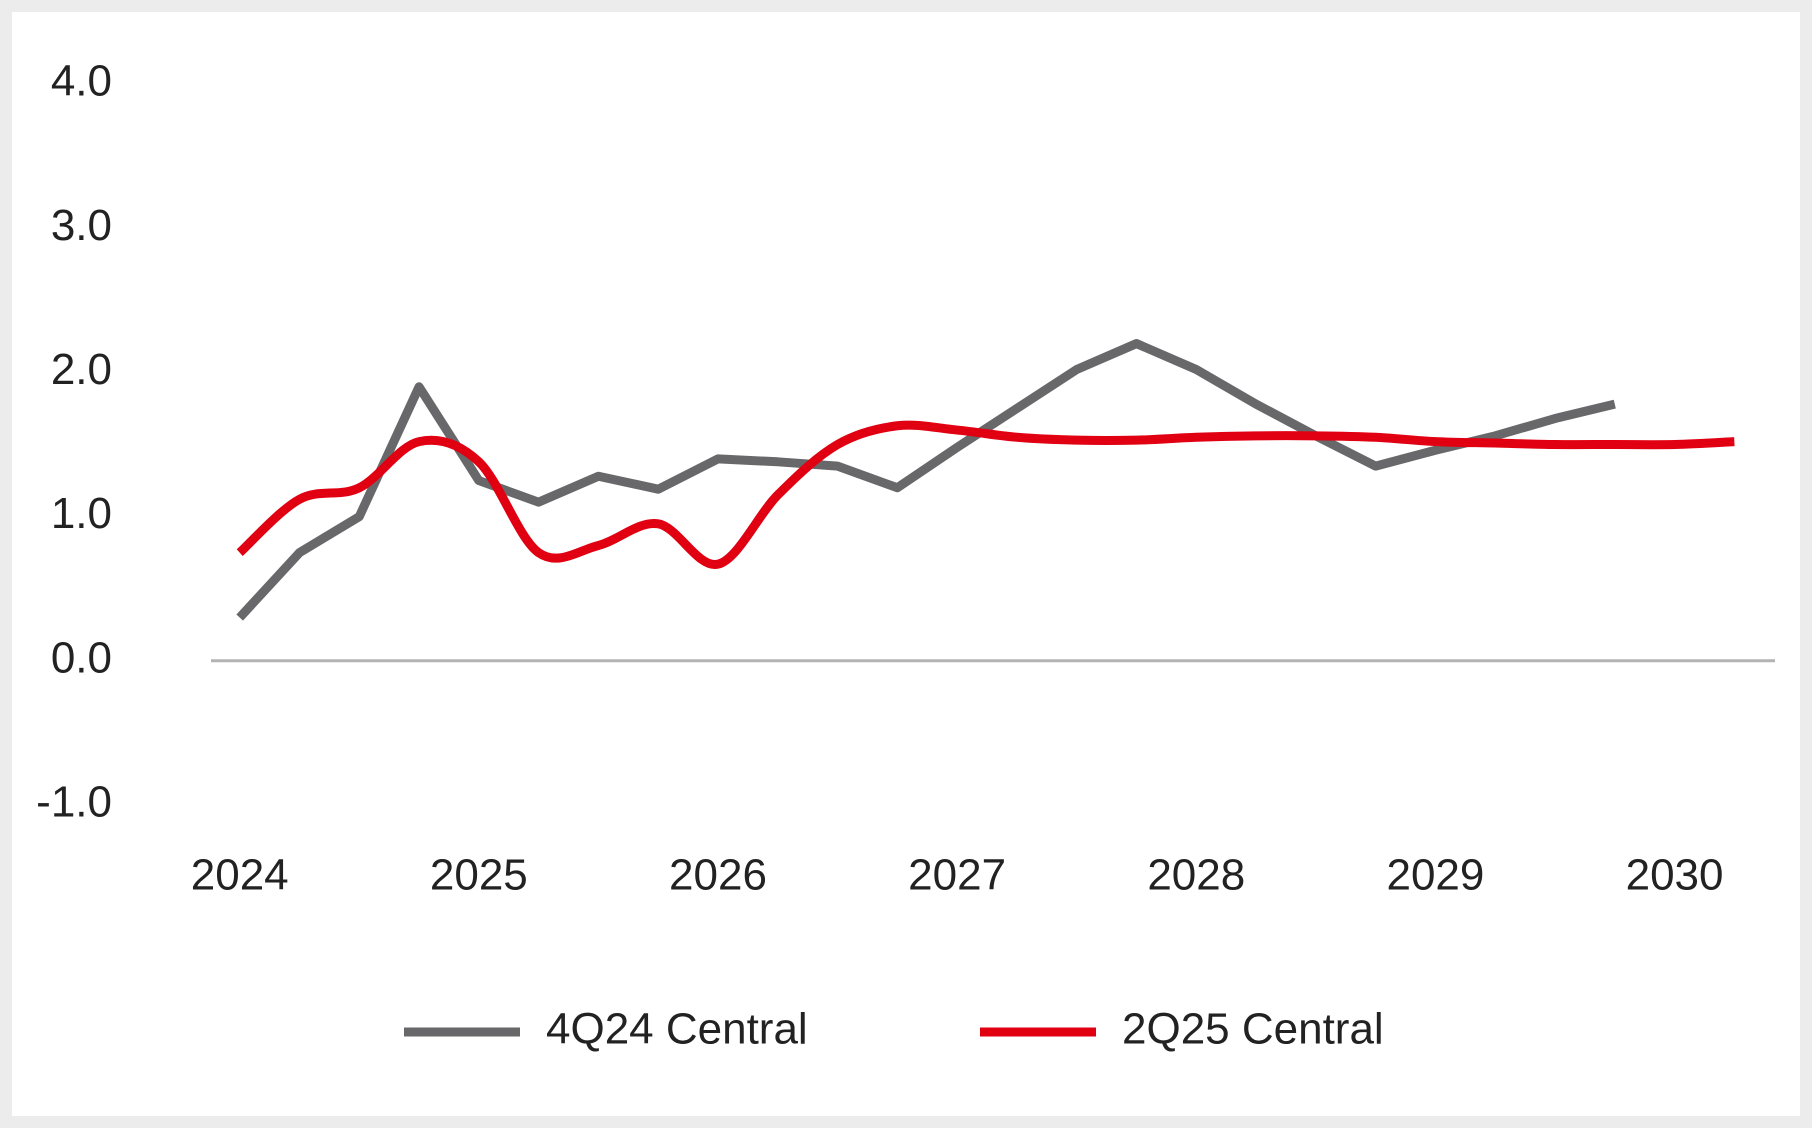 The width and height of the screenshot is (1812, 1128). I want to click on legend-label: 2Q25 Central, so click(1253, 1029).